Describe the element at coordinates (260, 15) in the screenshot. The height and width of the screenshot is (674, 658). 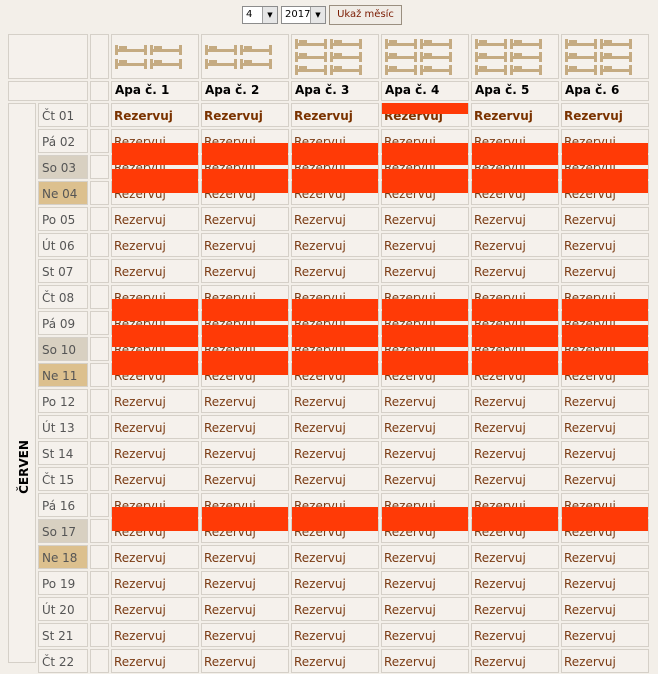
I see `month-select: 4 ▼` at that location.